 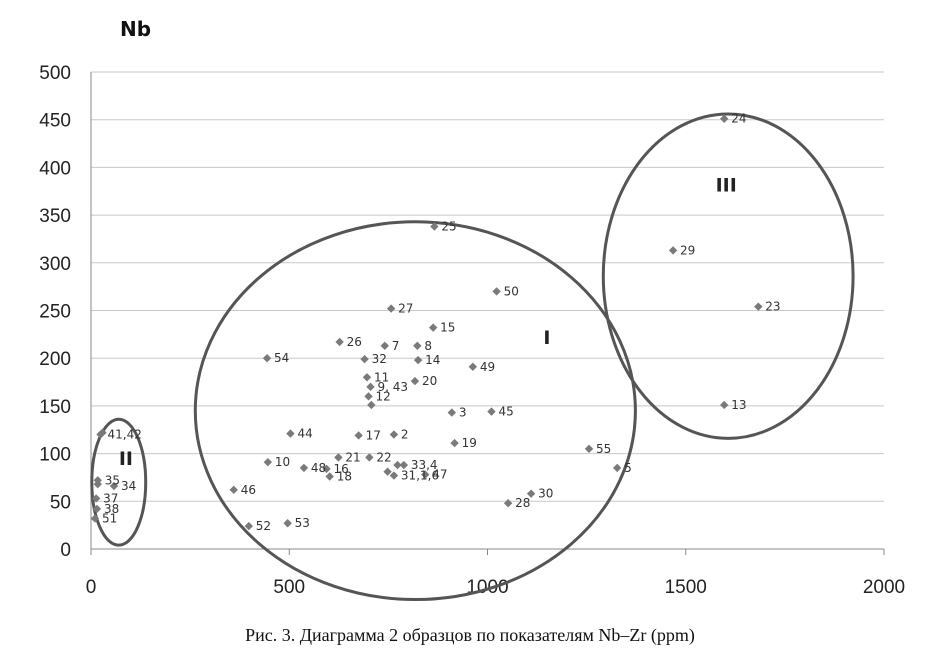 What do you see at coordinates (110, 498) in the screenshot?
I see `point-label: 37` at bounding box center [110, 498].